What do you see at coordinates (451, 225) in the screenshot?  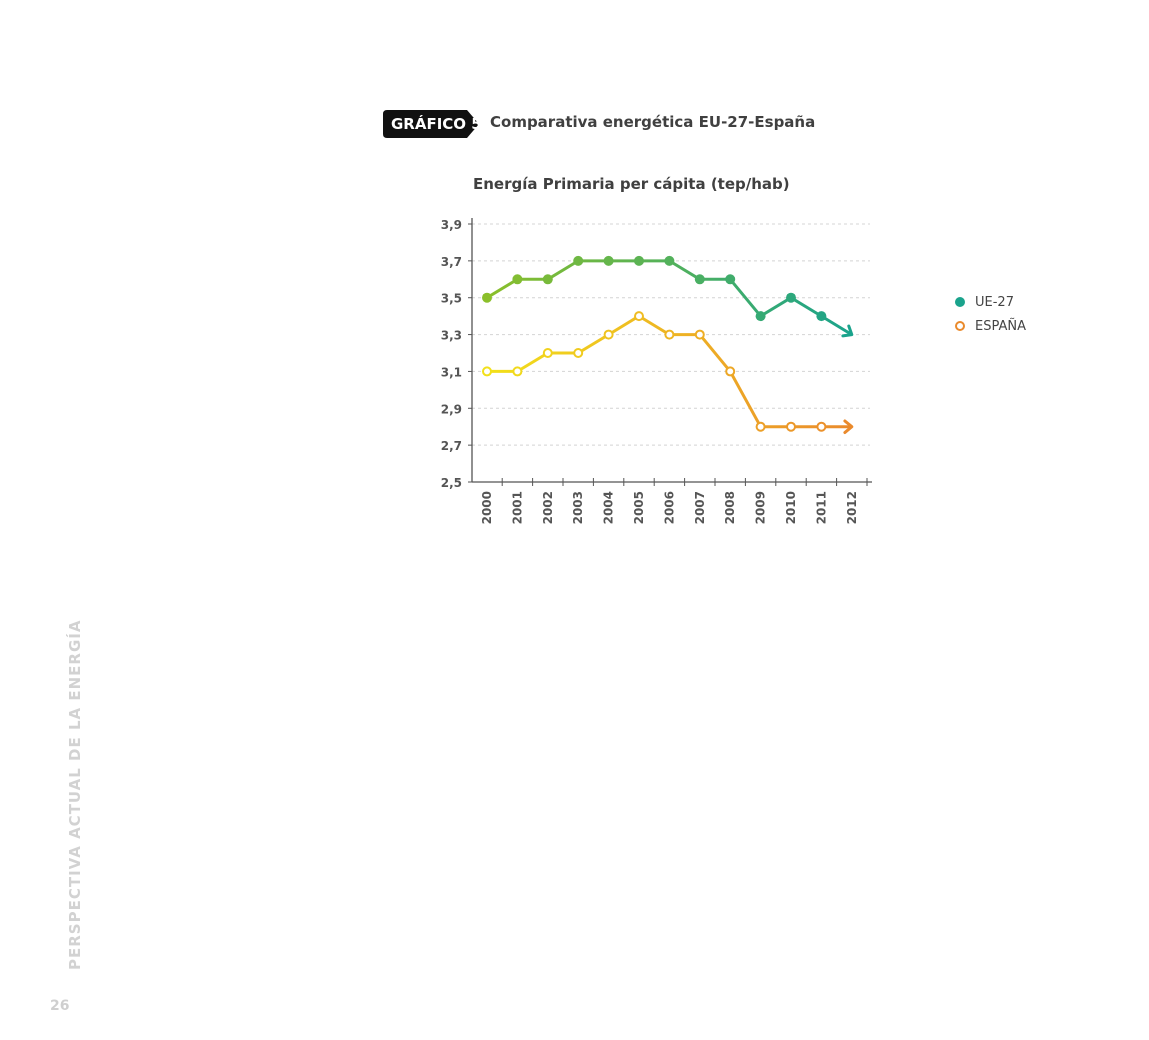 I see `y-tick-label: 3,9` at bounding box center [451, 225].